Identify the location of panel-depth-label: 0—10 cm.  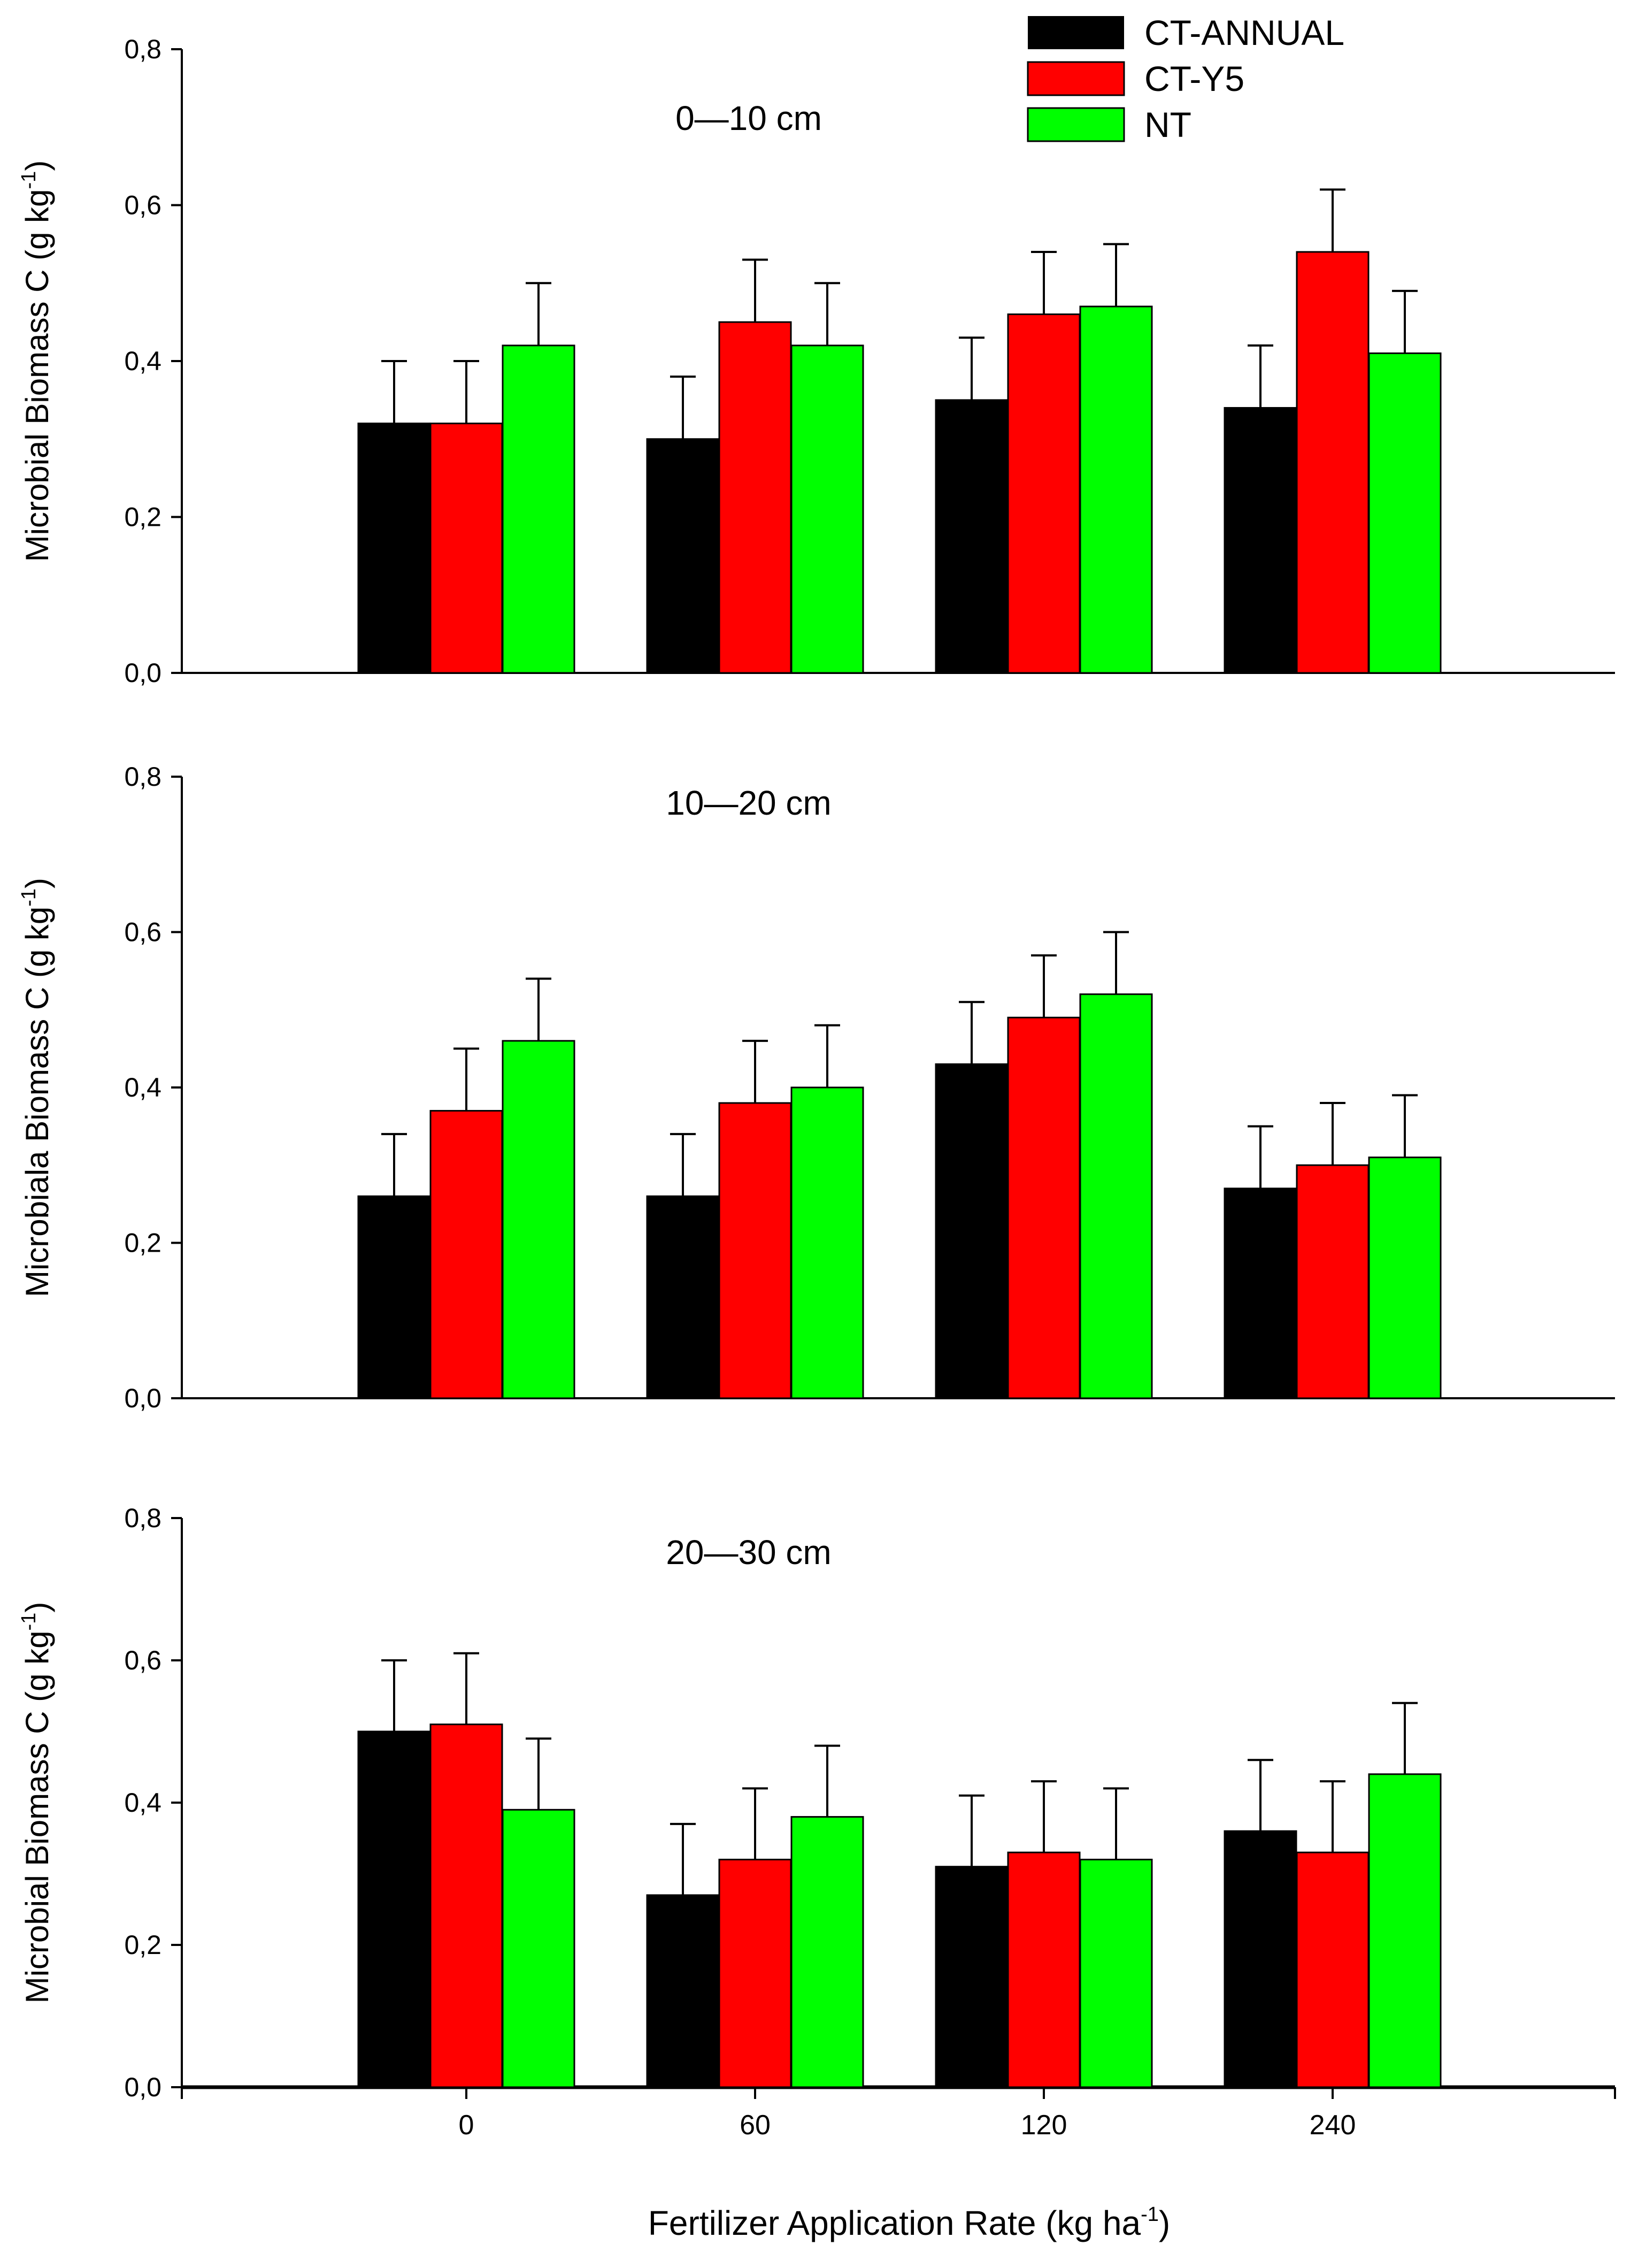
(748, 118).